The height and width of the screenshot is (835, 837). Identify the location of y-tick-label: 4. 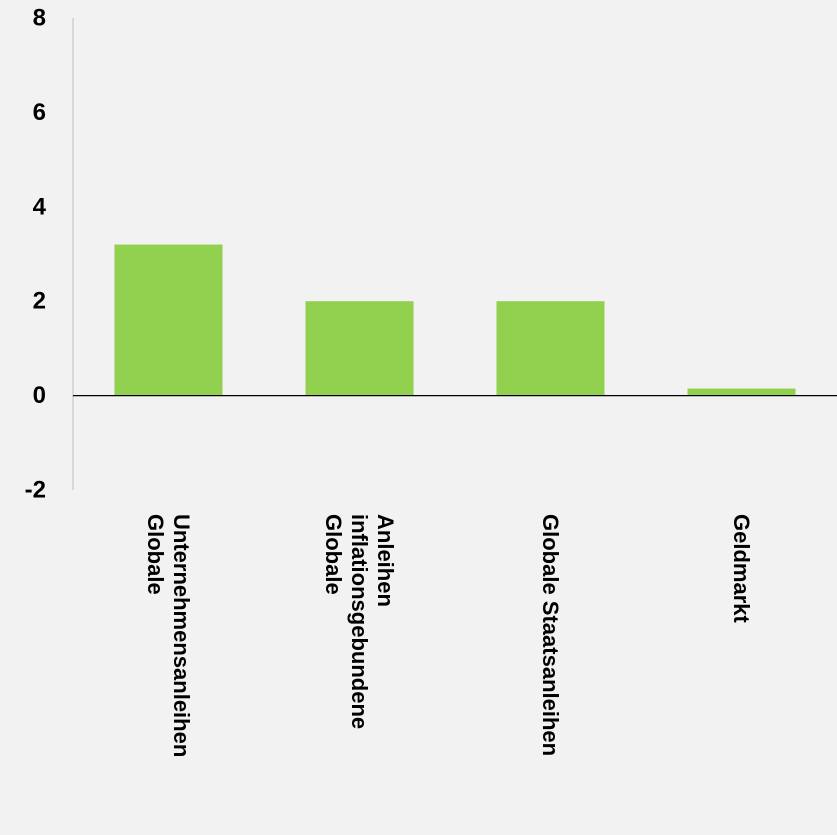
(40, 206).